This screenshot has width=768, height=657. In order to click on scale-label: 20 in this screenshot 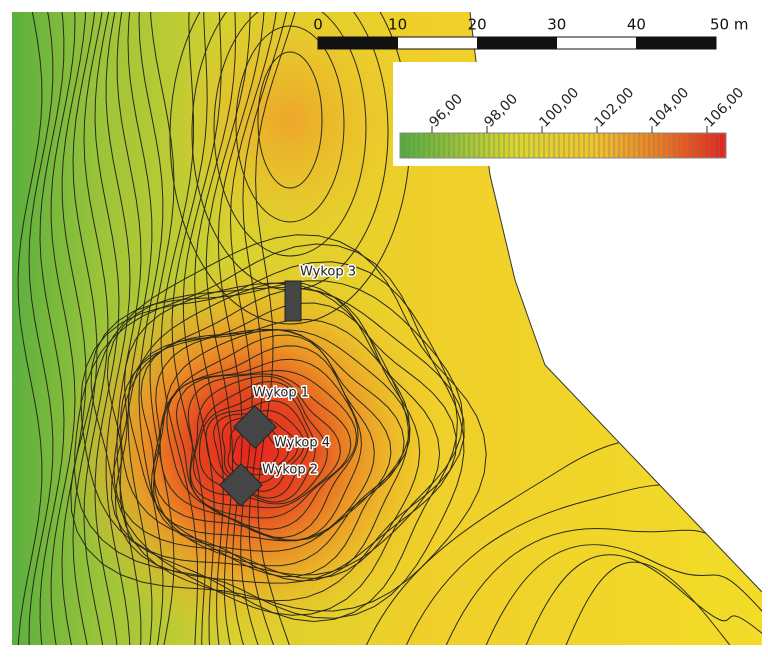, I will do `click(477, 25)`.